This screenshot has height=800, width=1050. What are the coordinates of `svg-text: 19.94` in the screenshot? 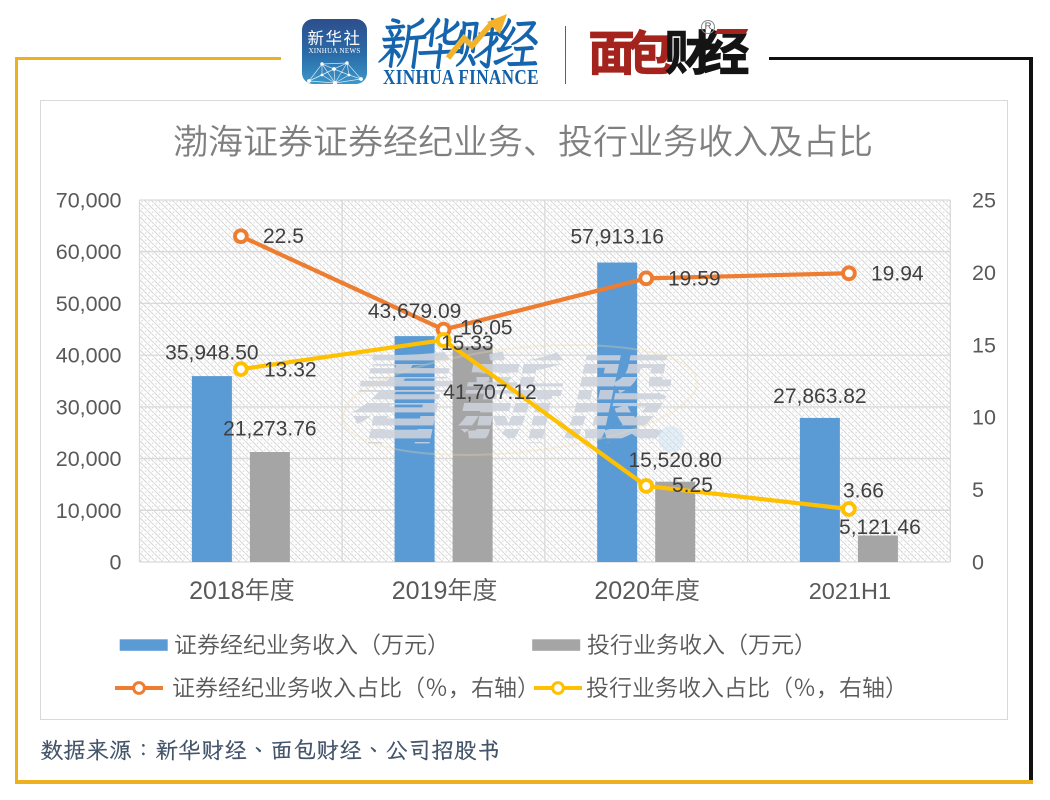 It's located at (897, 274).